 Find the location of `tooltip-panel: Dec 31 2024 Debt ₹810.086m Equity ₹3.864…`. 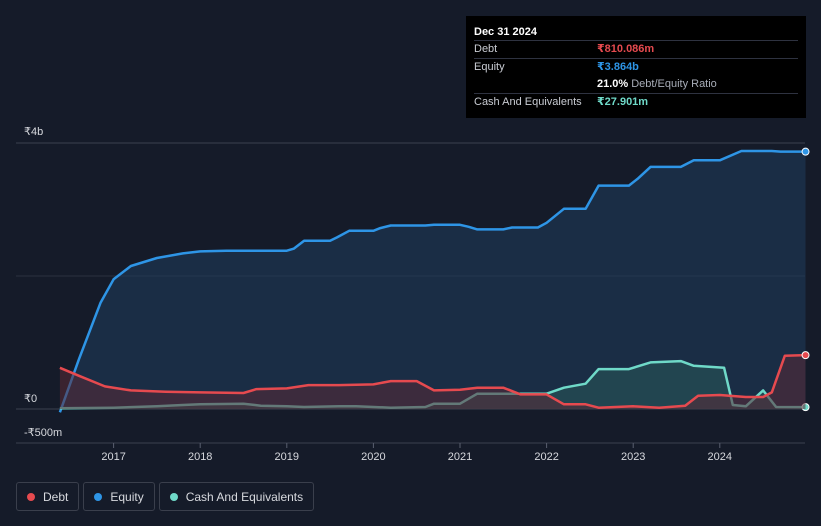

tooltip-panel: Dec 31 2024 Debt ₹810.086m Equity ₹3.864… is located at coordinates (636, 67).